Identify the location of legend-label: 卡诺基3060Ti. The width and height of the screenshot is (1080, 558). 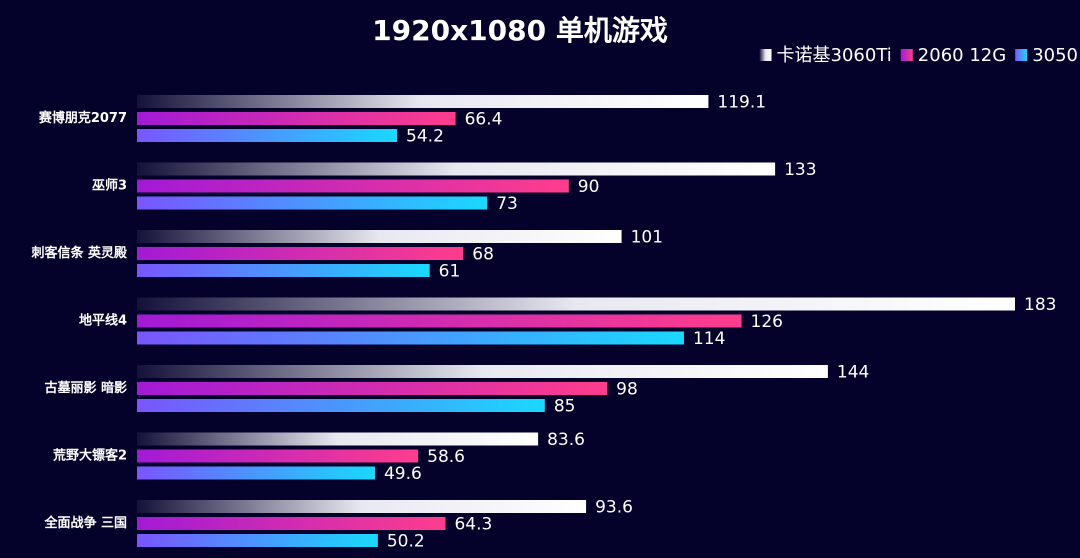
(834, 55).